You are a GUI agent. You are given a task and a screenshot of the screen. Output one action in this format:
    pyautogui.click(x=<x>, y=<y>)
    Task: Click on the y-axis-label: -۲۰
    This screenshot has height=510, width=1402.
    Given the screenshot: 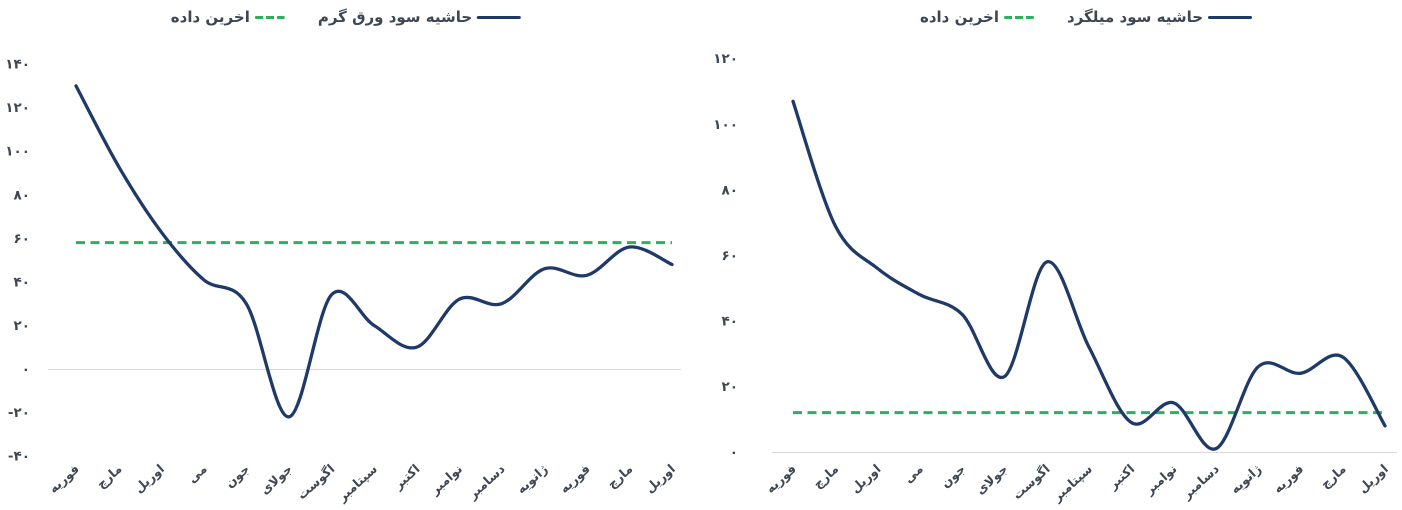 What is the action you would take?
    pyautogui.click(x=19, y=413)
    